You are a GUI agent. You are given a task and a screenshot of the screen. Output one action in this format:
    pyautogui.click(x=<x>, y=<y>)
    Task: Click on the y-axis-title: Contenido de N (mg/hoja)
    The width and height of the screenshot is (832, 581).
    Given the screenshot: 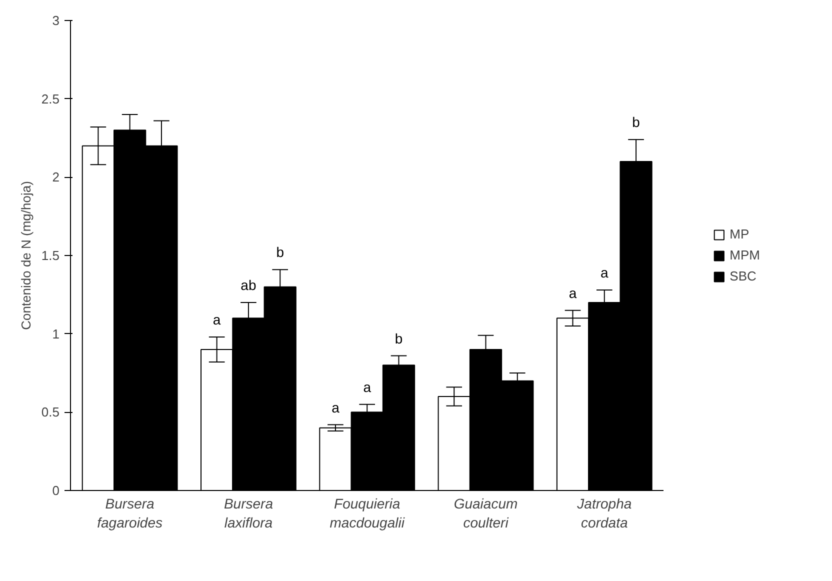 What is the action you would take?
    pyautogui.click(x=26, y=255)
    